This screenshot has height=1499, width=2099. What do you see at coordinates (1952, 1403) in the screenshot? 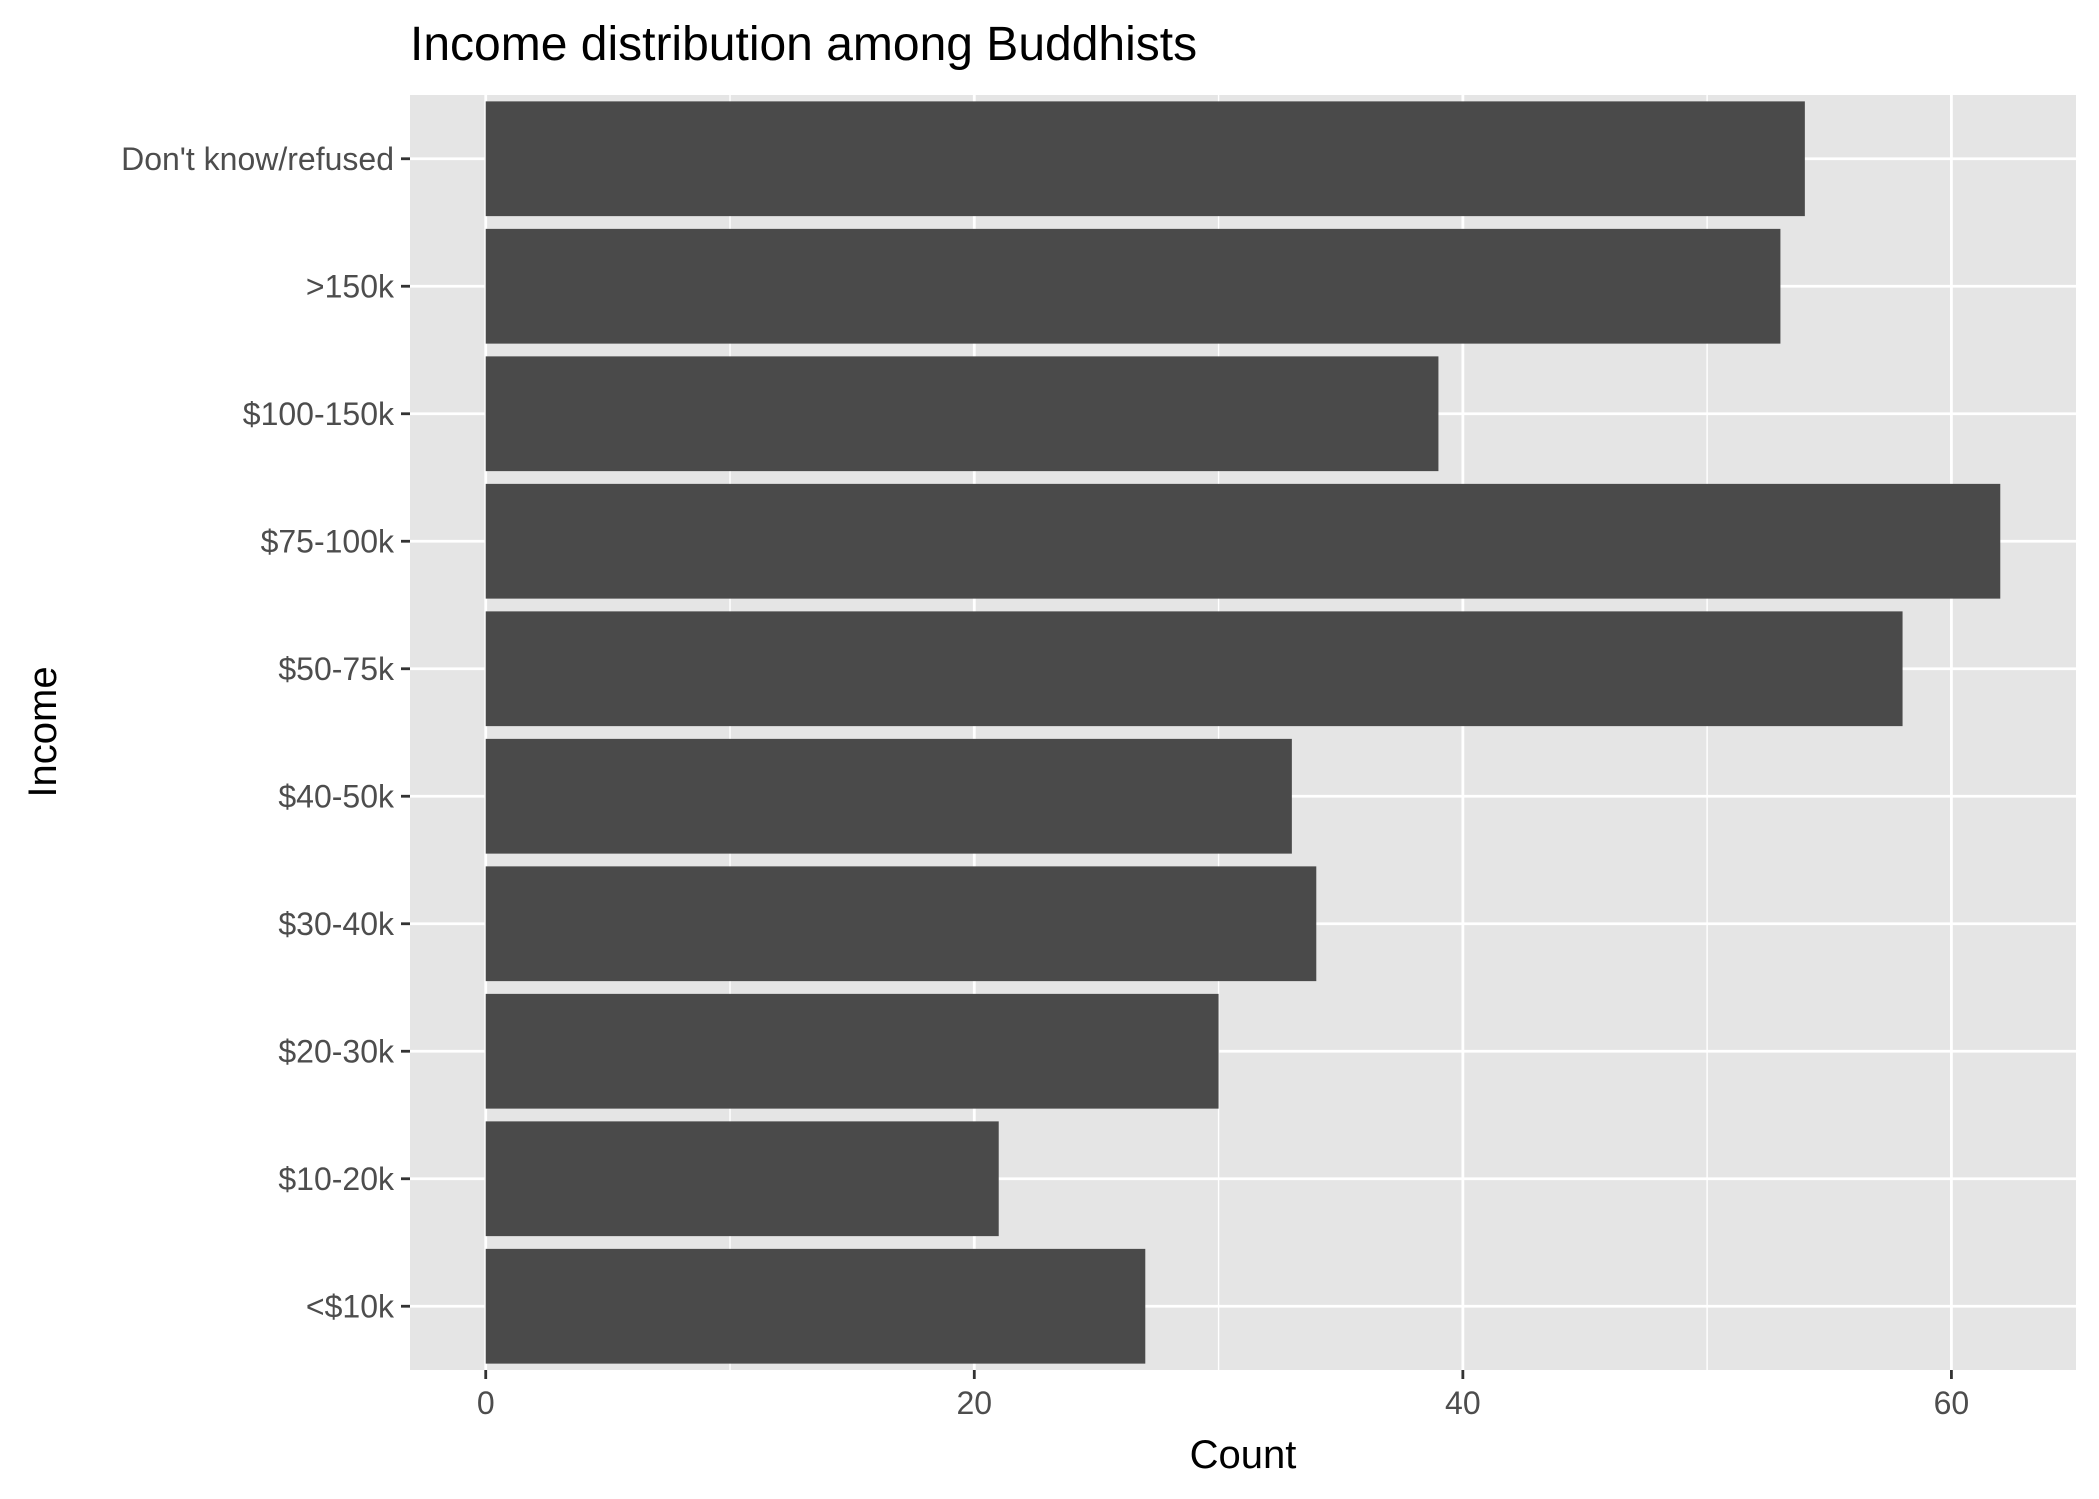
I see `x-tick-label: 60` at bounding box center [1952, 1403].